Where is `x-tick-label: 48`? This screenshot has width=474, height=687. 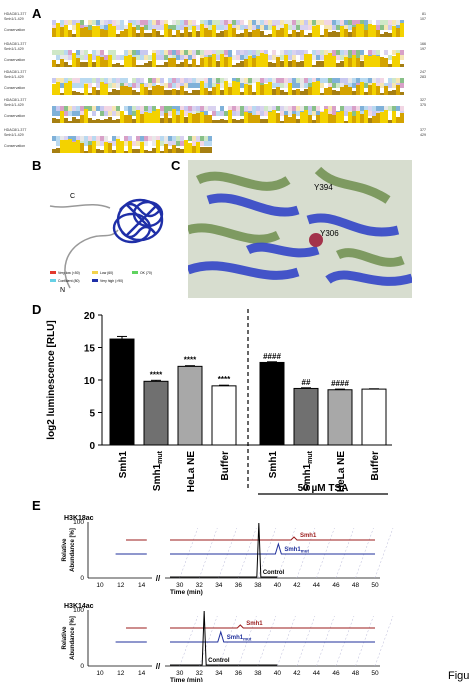
x-tick-label: 48 is located at coordinates (356, 585).